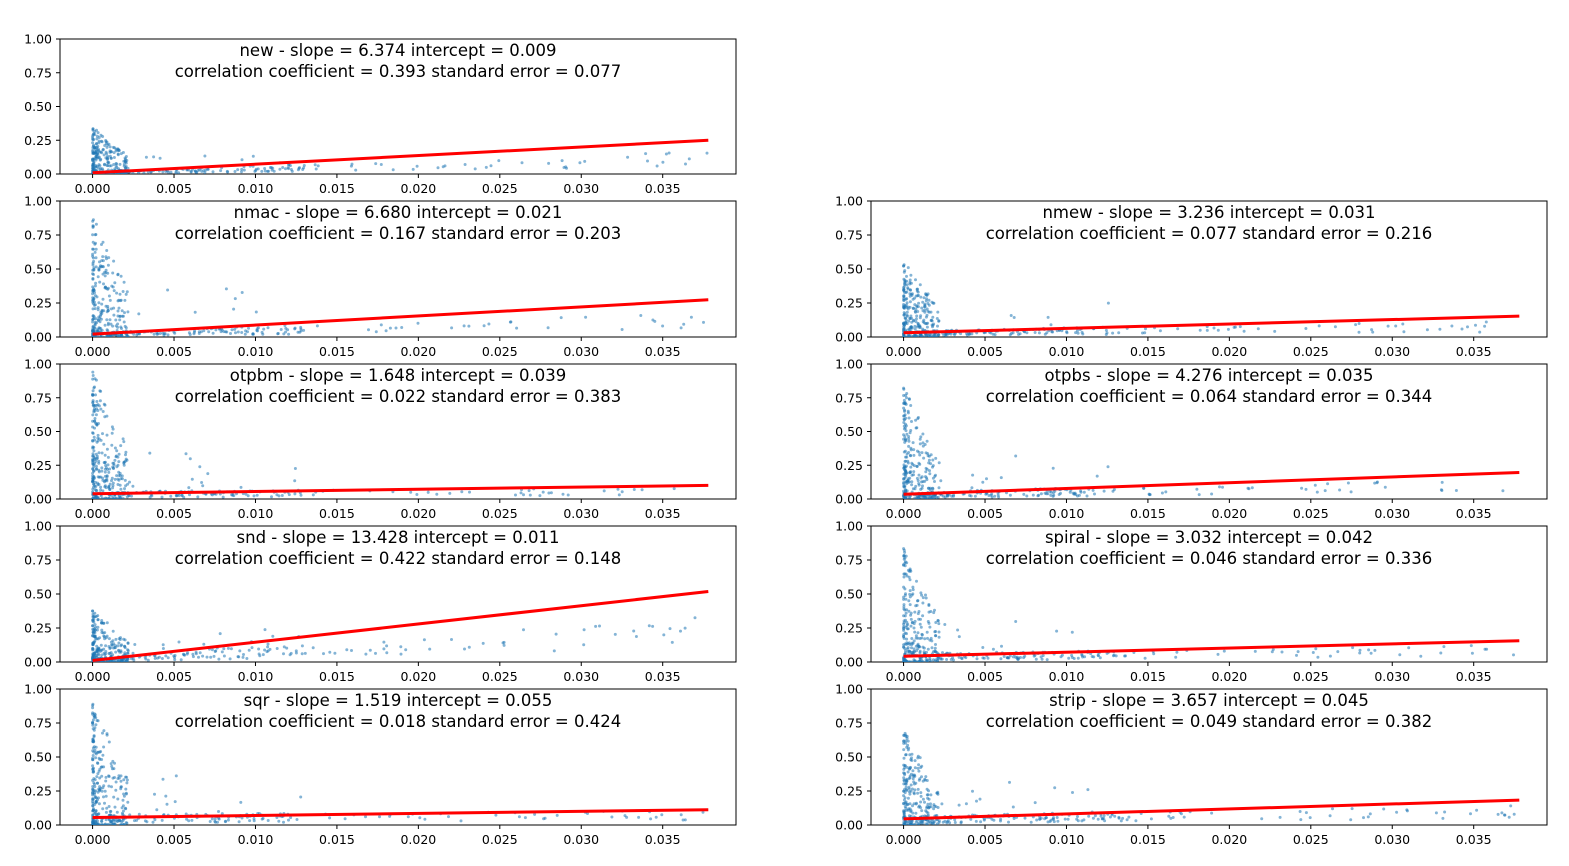 The height and width of the screenshot is (866, 1569). What do you see at coordinates (1209, 700) in the screenshot?
I see `panel-title: strip - slope = 3.657 intercept = 0.045` at bounding box center [1209, 700].